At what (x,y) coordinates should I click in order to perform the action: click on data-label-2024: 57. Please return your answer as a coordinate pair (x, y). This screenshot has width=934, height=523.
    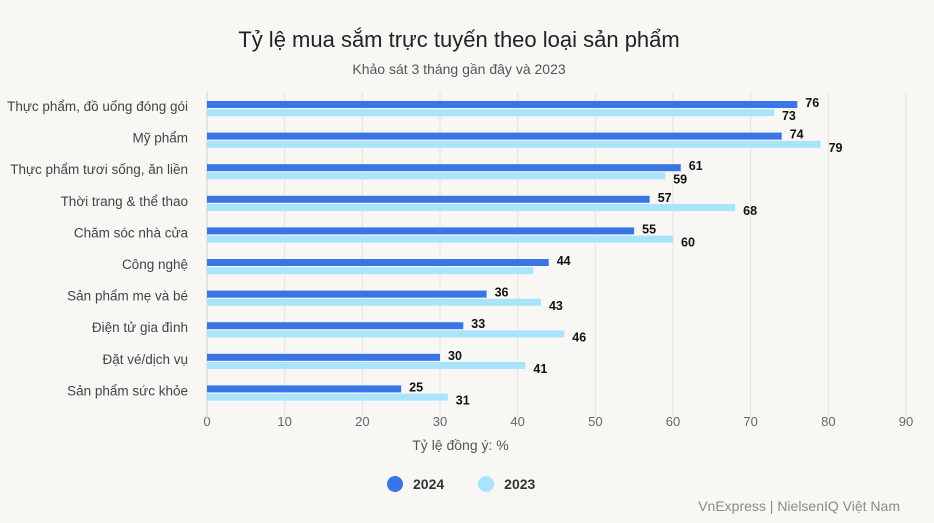
    Looking at the image, I should click on (665, 198).